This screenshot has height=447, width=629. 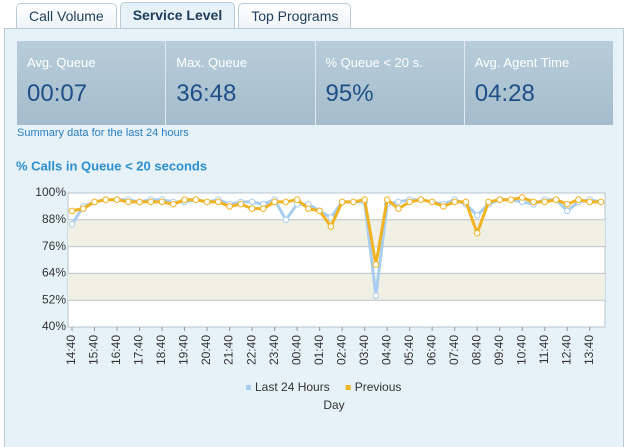 What do you see at coordinates (333, 405) in the screenshot?
I see `x-axis-label: Day` at bounding box center [333, 405].